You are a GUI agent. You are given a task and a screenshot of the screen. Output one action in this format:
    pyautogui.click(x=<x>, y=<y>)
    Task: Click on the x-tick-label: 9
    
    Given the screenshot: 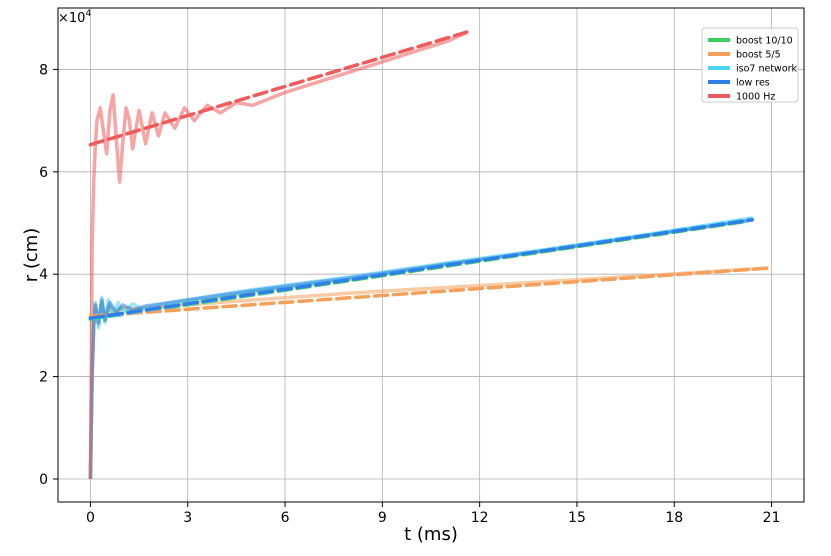 What is the action you would take?
    pyautogui.click(x=382, y=518)
    